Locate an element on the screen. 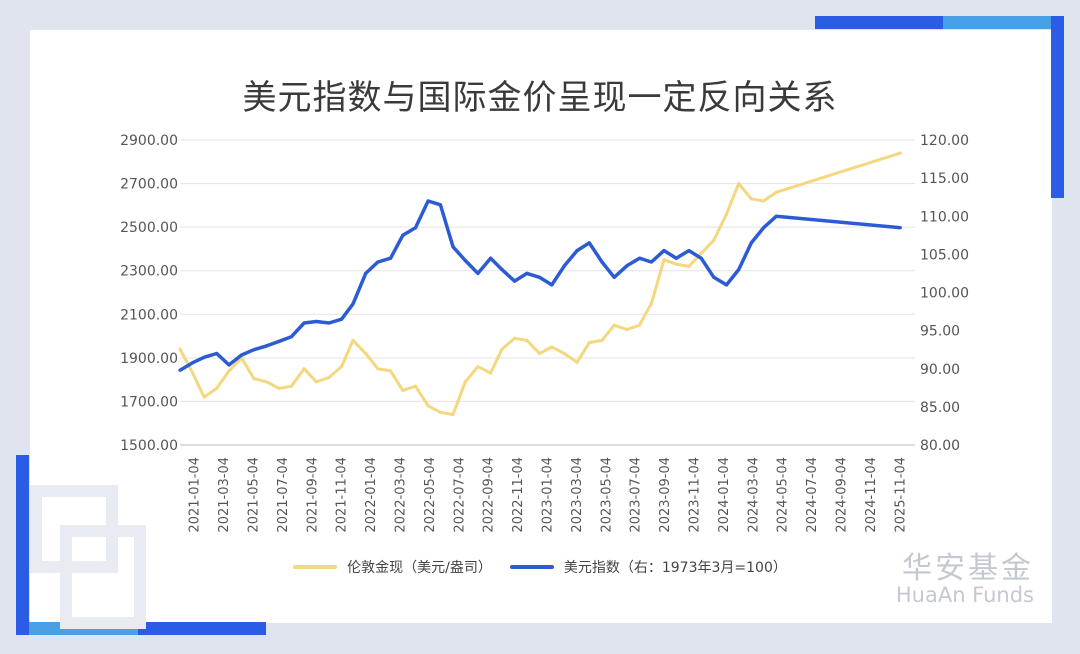 The width and height of the screenshot is (1080, 654). chart-title: 美元指数与国际金价呈现一定反向关系 is located at coordinates (540, 98).